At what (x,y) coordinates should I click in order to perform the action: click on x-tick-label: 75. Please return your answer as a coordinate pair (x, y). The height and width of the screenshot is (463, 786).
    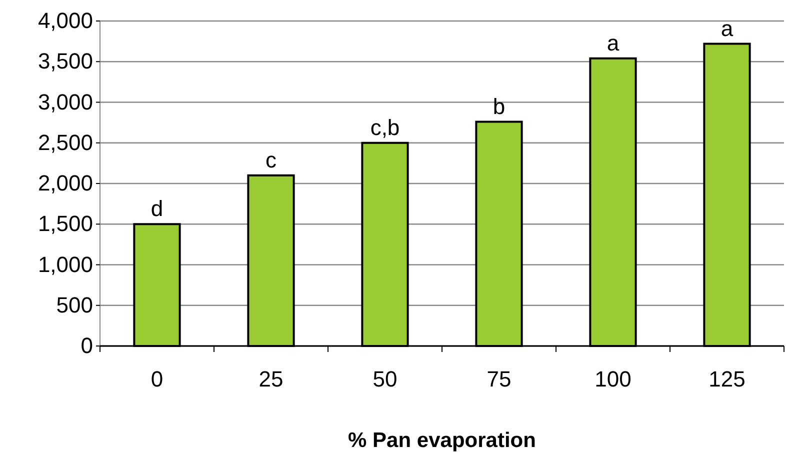
    Looking at the image, I should click on (499, 379).